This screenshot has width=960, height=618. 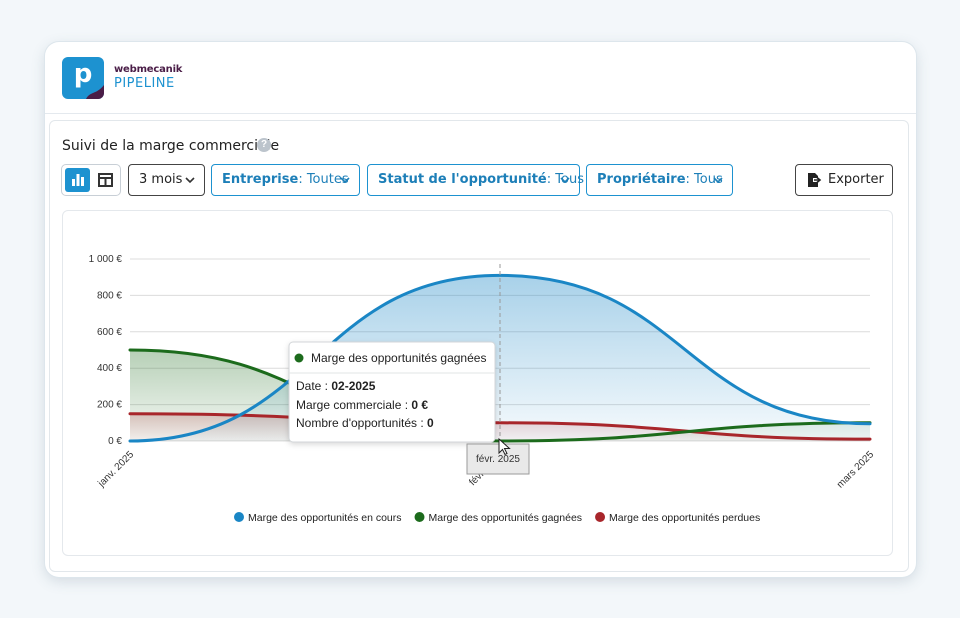 I want to click on owner-filter: Propriétaire: Tous, so click(x=659, y=180).